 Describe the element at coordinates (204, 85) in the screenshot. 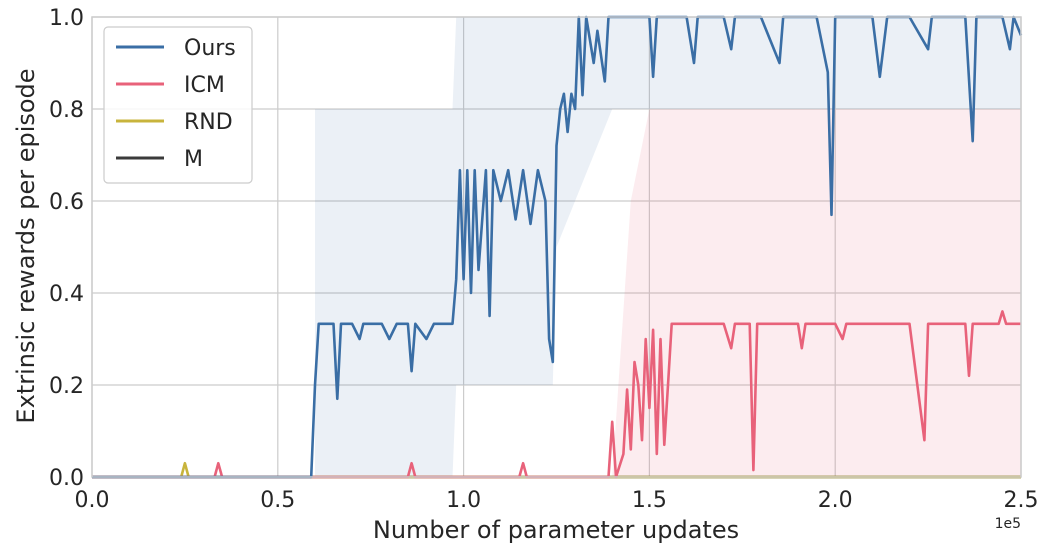

I see `legend-label-icm: ICM` at that location.